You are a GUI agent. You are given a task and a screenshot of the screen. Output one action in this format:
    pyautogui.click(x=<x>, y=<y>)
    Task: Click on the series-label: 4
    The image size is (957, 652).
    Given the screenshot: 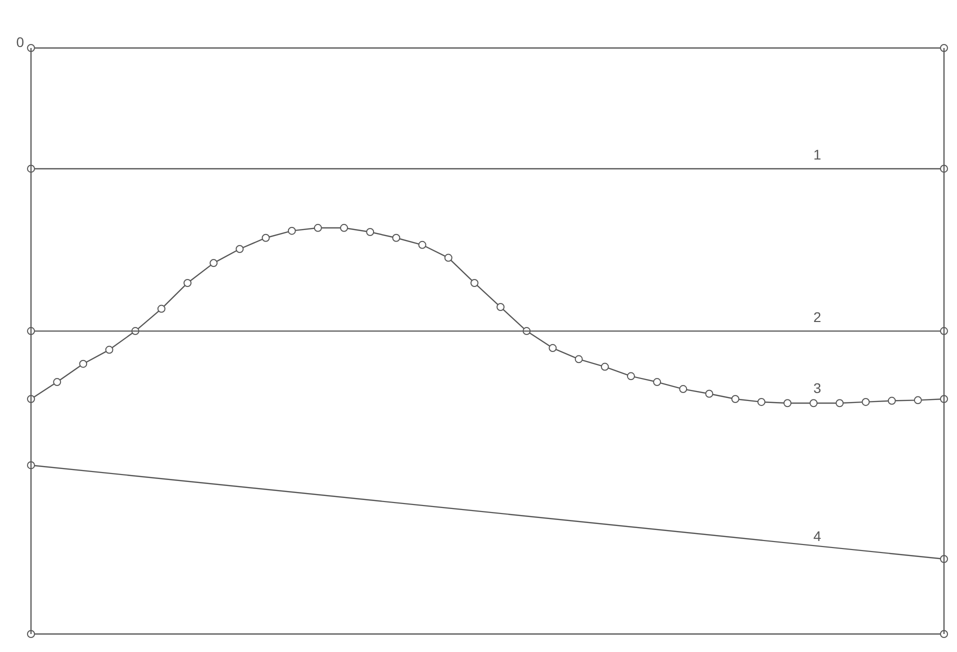 What is the action you would take?
    pyautogui.click(x=817, y=536)
    